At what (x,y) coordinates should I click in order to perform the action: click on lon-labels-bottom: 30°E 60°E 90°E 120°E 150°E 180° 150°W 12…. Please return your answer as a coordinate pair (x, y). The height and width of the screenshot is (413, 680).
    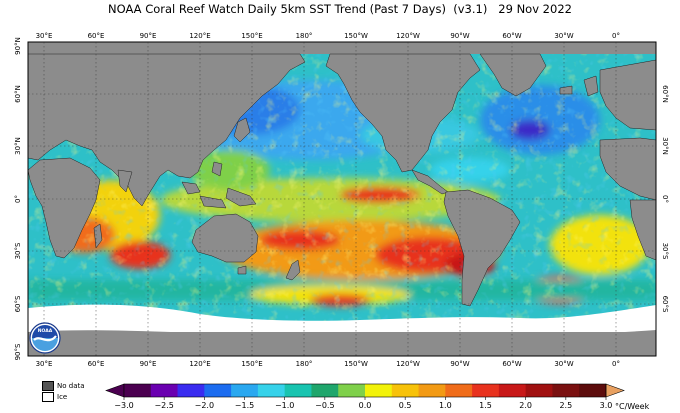
    Looking at the image, I should click on (328, 364).